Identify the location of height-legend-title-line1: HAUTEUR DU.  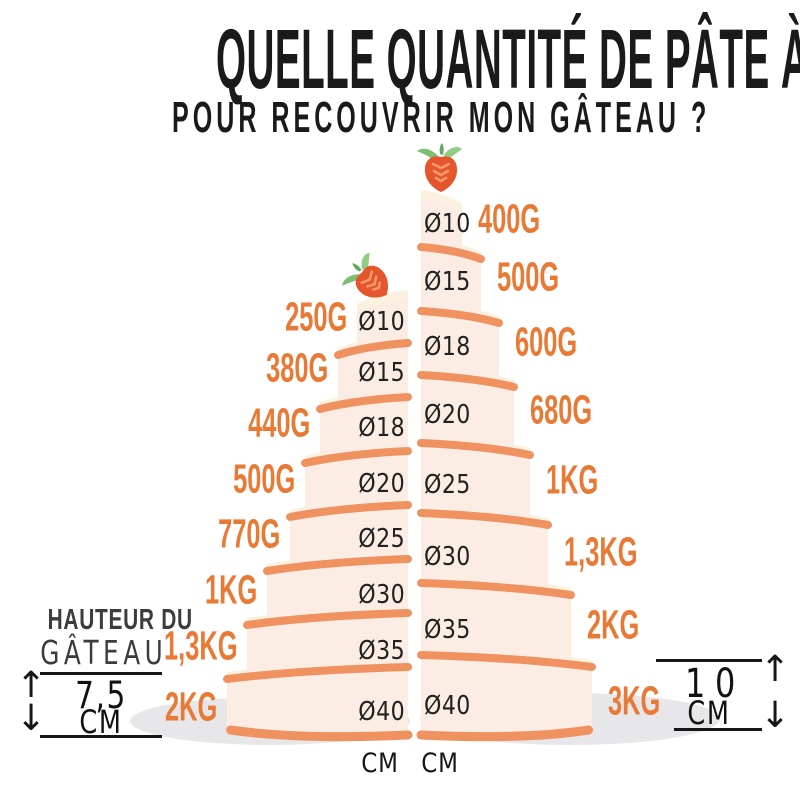
(120, 620).